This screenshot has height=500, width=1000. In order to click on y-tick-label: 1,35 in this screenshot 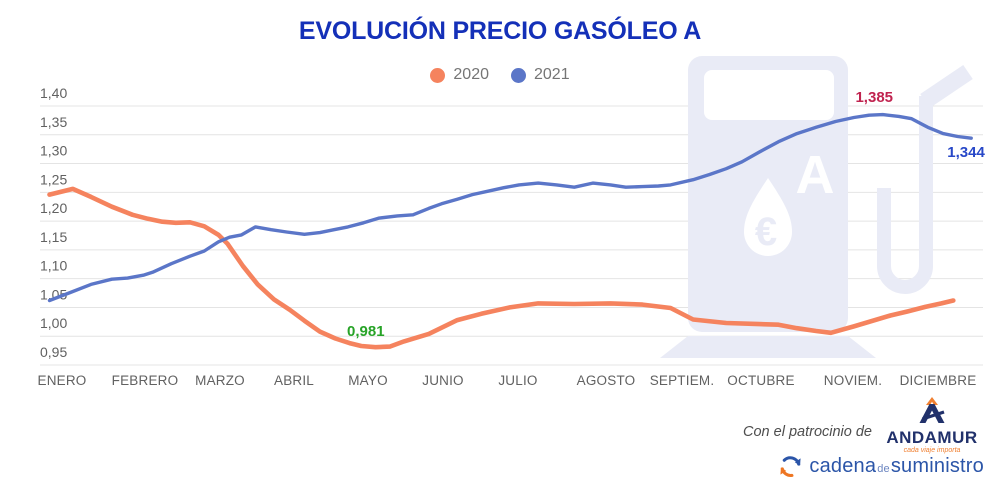, I will do `click(53, 122)`.